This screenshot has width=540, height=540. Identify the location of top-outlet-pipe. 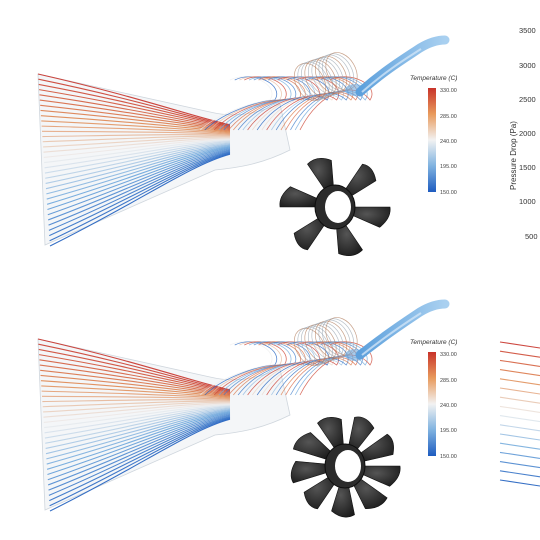
(402, 66).